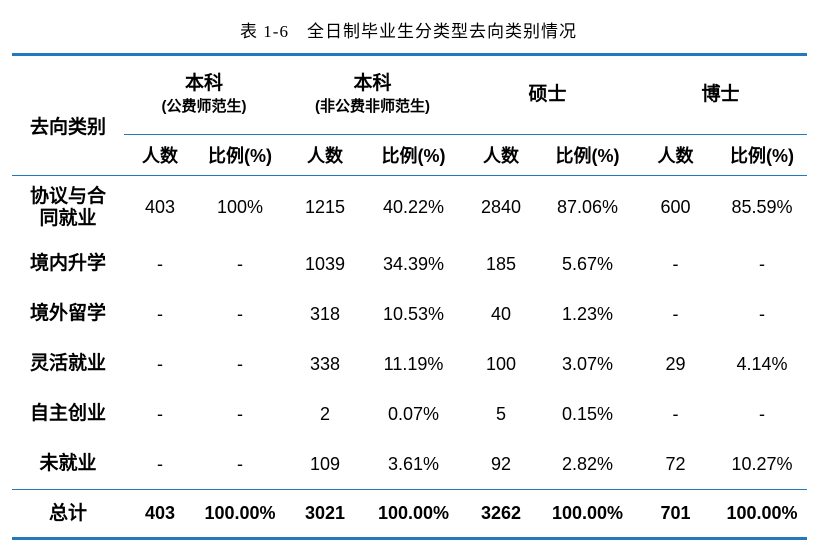 This screenshot has height=552, width=817. Describe the element at coordinates (67, 263) in the screenshot. I see `row-label: 境内升学` at that location.